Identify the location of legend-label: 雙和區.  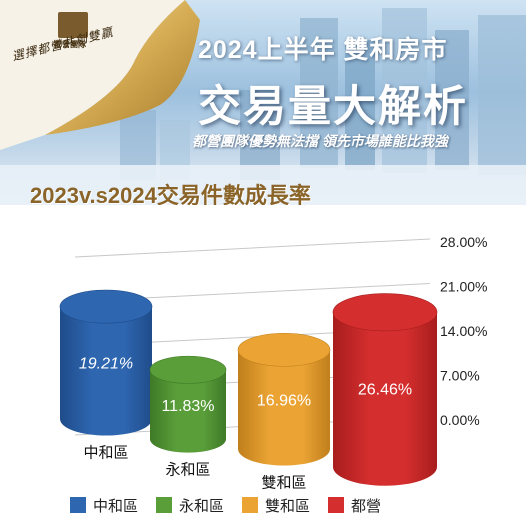
(288, 506).